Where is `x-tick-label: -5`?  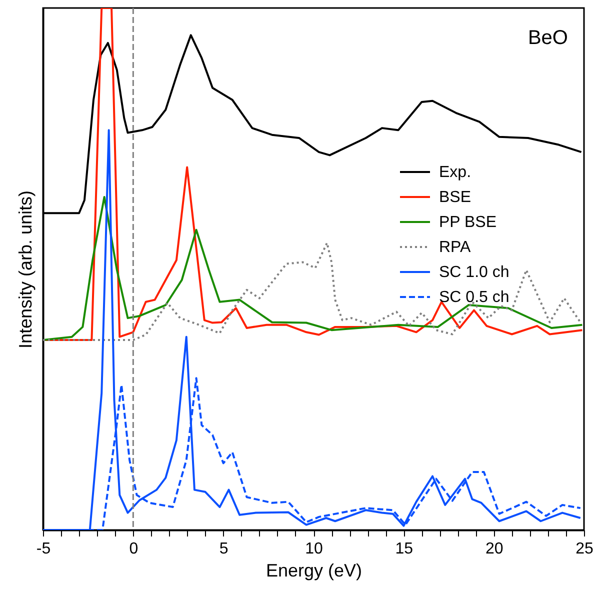
x-tick-label: -5 is located at coordinates (43, 549).